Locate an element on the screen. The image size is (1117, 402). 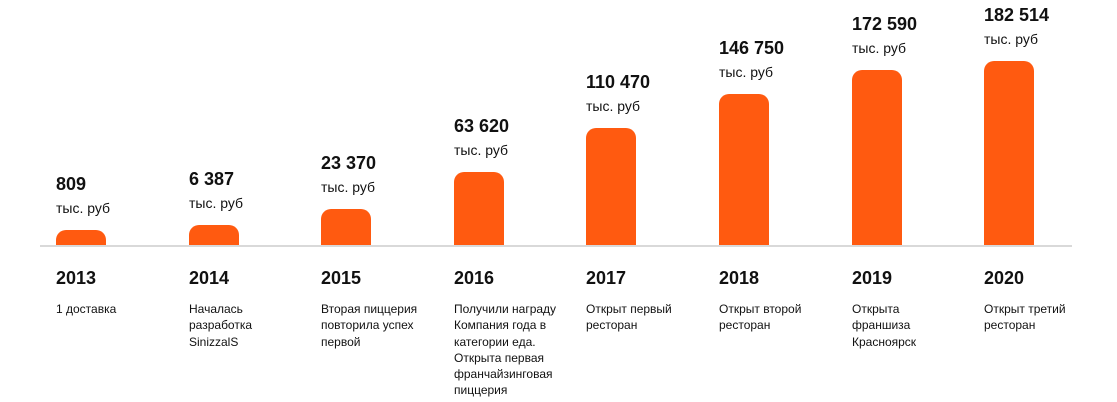
value-label-2014: 6 387 is located at coordinates (212, 179).